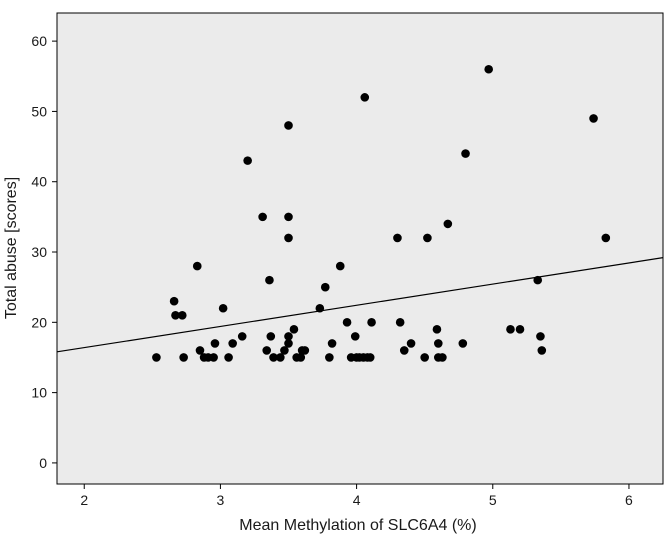 The height and width of the screenshot is (539, 666). I want to click on y-tick-label: 40, so click(39, 182).